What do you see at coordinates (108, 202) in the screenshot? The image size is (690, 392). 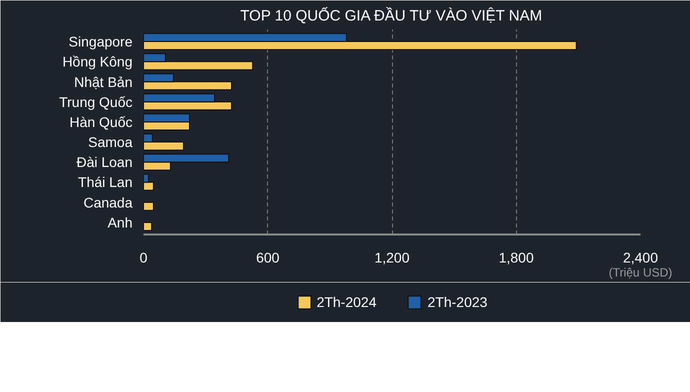 I see `y-tick-label: Canada` at bounding box center [108, 202].